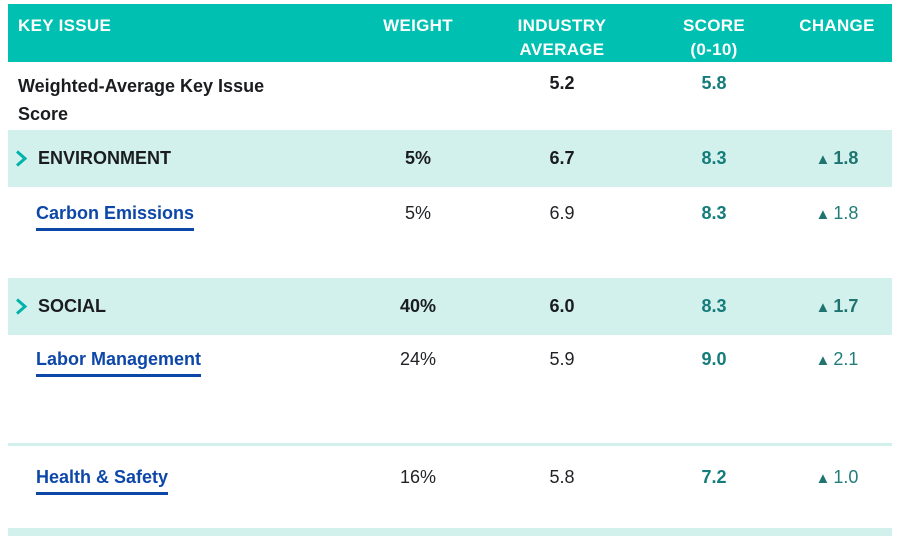 The width and height of the screenshot is (902, 536). I want to click on change-cell, so click(837, 101).